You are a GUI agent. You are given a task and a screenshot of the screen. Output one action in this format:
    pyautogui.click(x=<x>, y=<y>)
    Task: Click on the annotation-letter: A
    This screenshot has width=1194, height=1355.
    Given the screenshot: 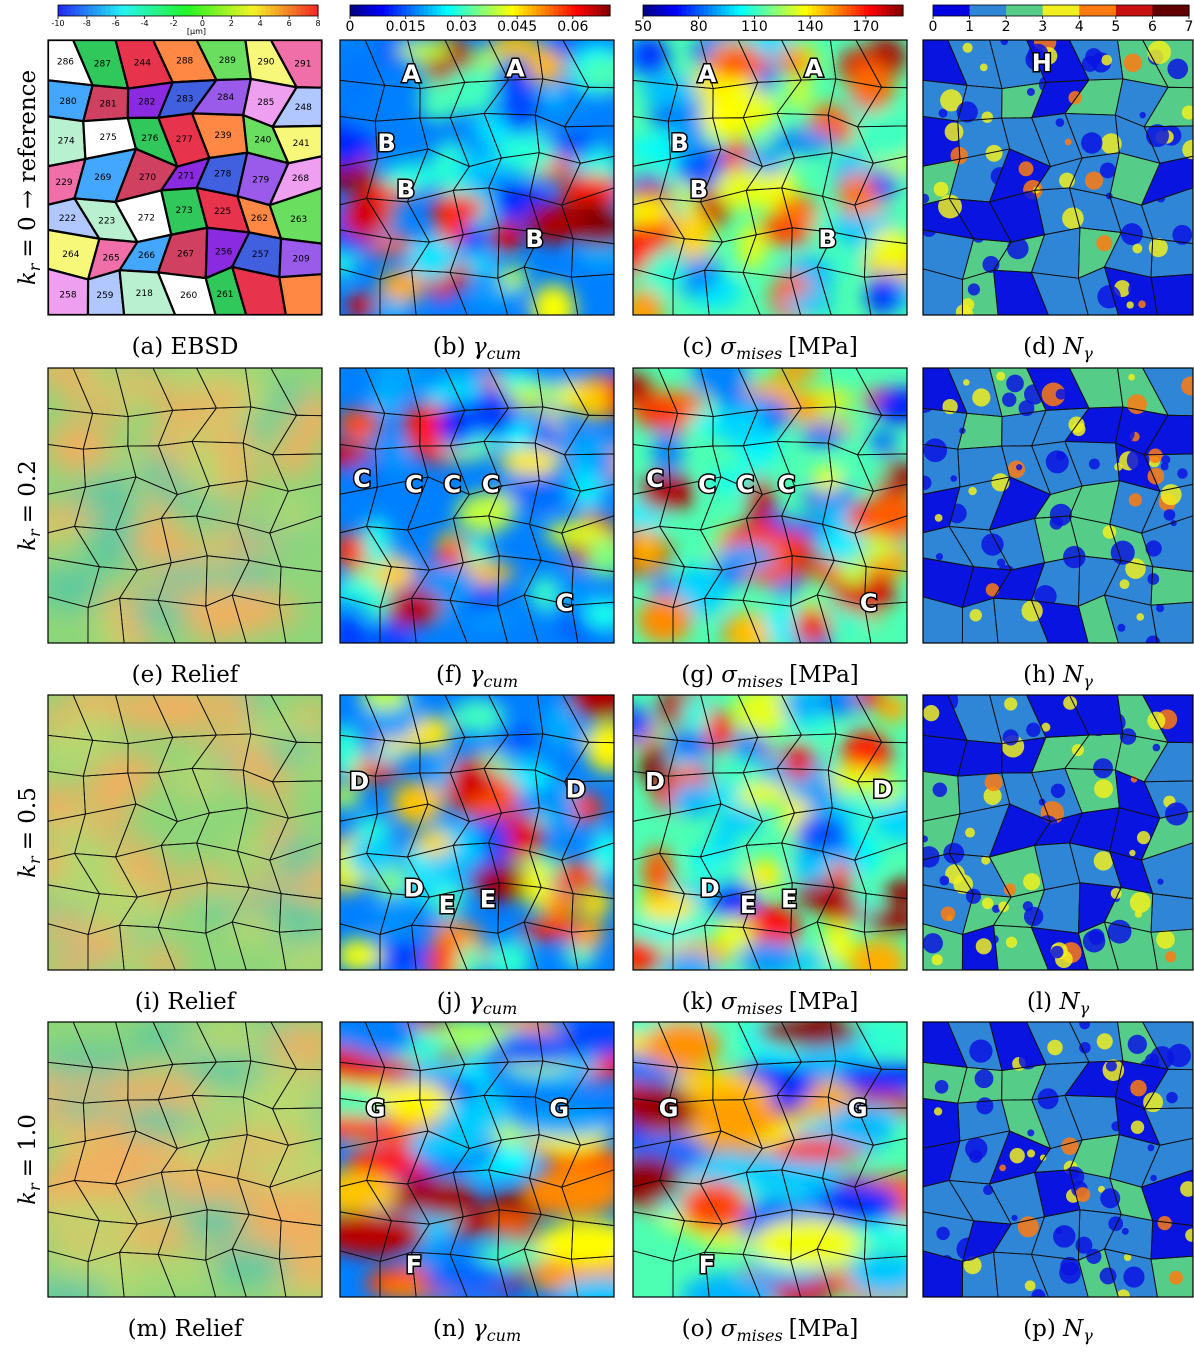 What is the action you would take?
    pyautogui.click(x=707, y=74)
    